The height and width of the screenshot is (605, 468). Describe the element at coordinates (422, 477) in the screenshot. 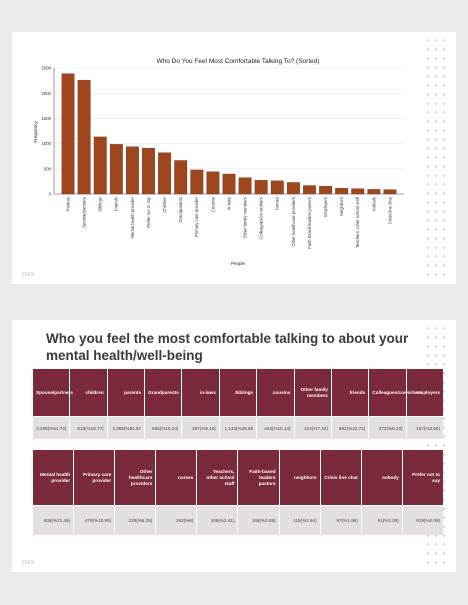

I see `column-header: Prefer not to say` at that location.